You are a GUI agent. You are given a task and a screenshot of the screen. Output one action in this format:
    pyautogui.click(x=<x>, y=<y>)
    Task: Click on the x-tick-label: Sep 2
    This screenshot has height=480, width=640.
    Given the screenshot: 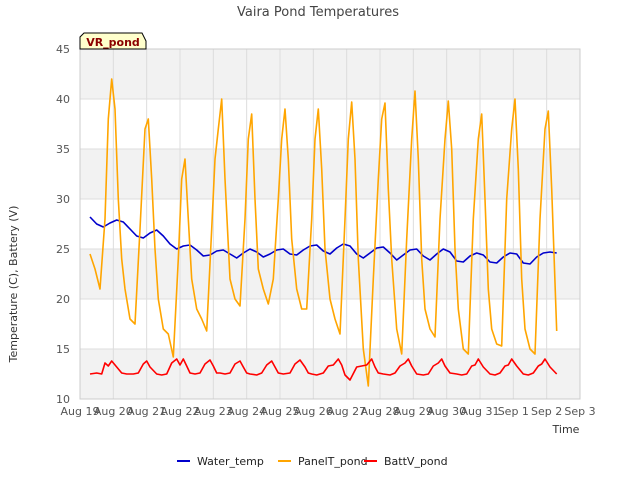 What is the action you would take?
    pyautogui.click(x=546, y=411)
    